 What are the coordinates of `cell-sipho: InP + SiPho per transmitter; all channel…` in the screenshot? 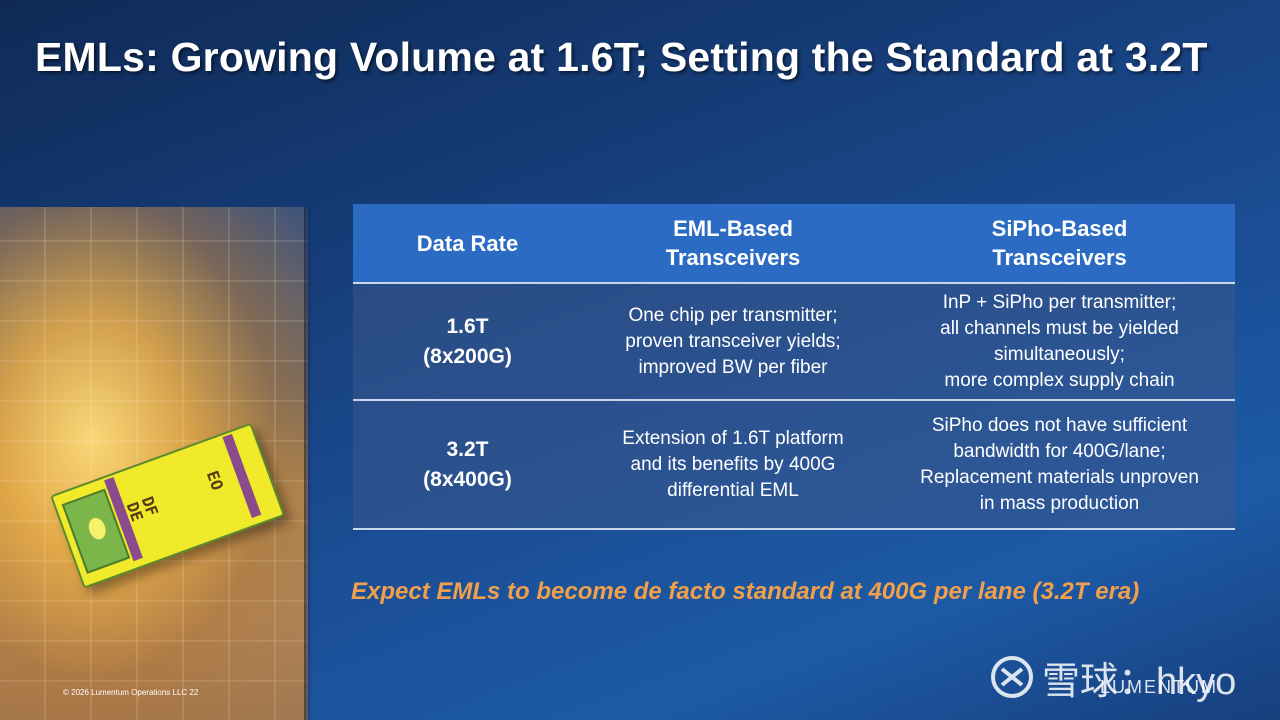 It's located at (1059, 342).